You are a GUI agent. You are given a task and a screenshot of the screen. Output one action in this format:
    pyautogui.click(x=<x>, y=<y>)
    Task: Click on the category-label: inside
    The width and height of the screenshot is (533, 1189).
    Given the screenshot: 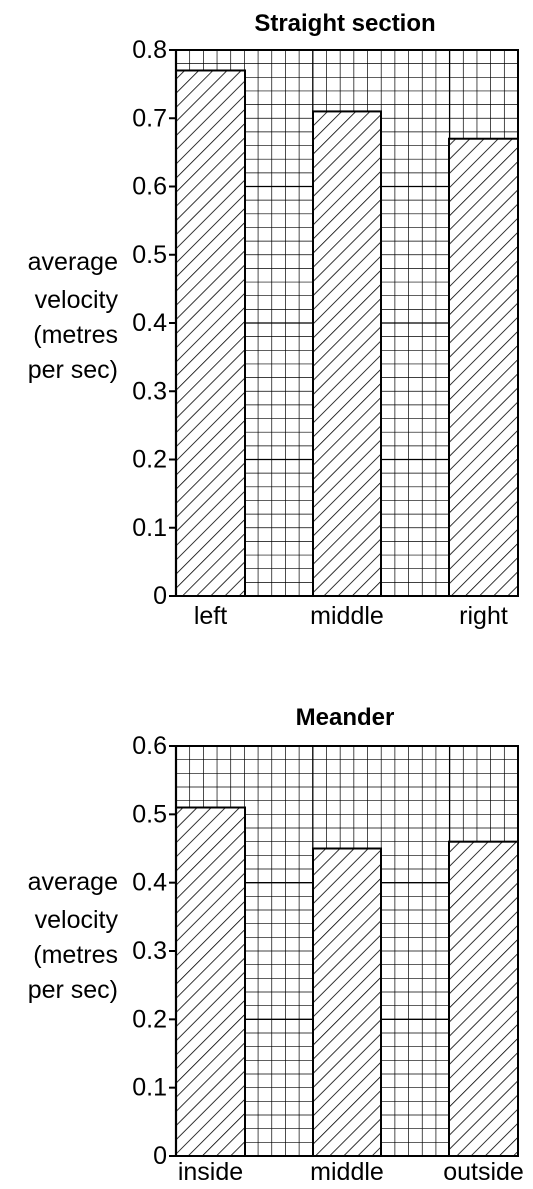 What is the action you would take?
    pyautogui.click(x=210, y=1172)
    